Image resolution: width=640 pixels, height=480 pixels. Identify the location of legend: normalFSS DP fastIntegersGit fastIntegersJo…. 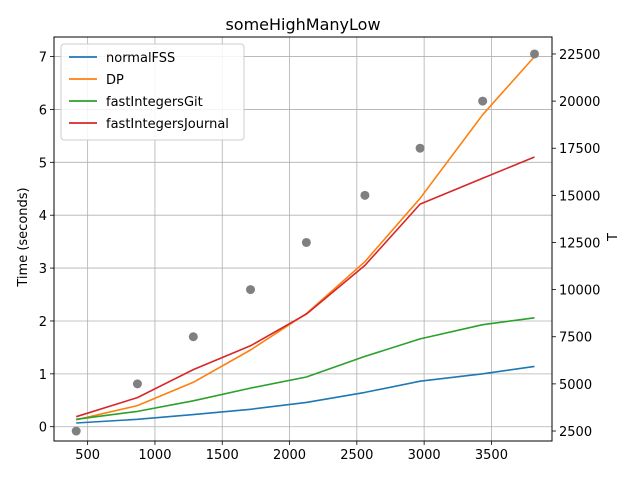
(152, 92).